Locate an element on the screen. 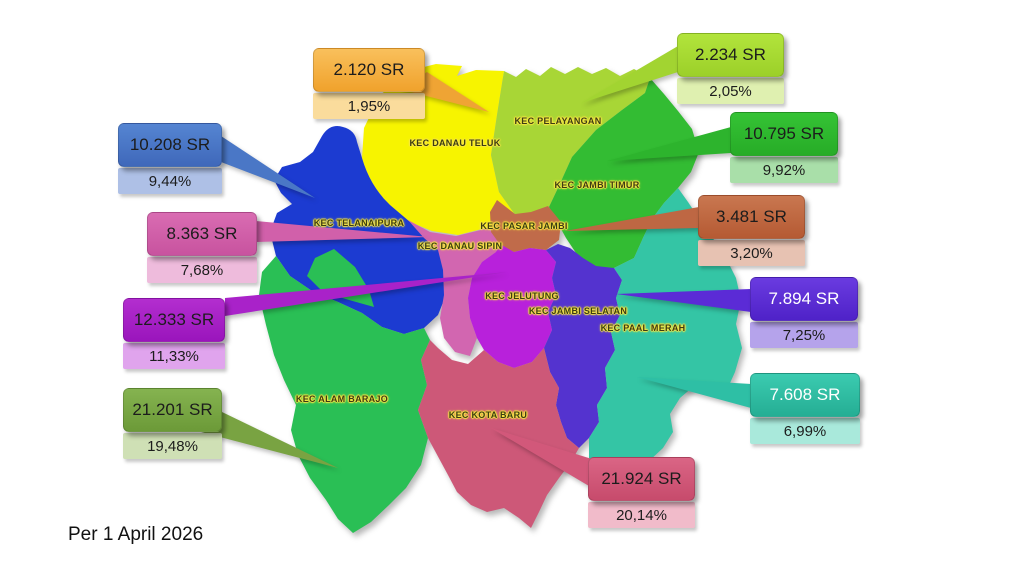 The height and width of the screenshot is (576, 1024). callout-percent: 2,05% is located at coordinates (730, 91).